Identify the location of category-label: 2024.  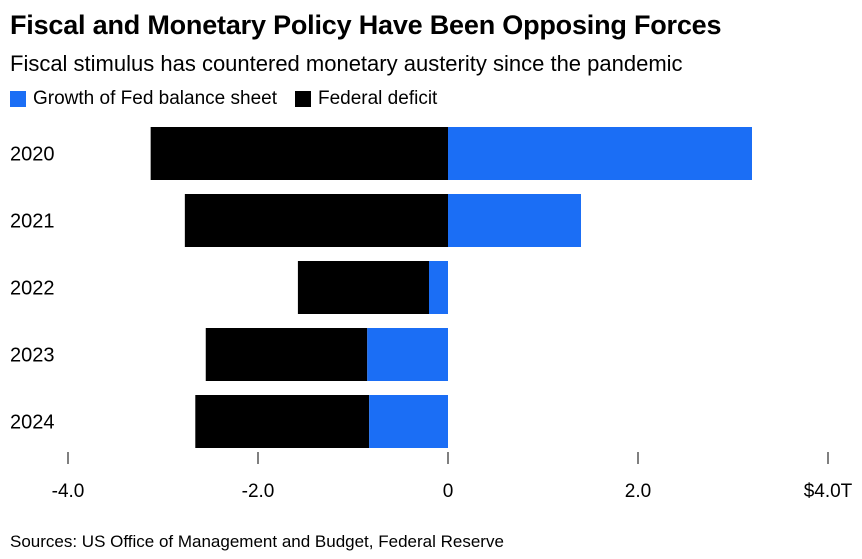
(32, 423).